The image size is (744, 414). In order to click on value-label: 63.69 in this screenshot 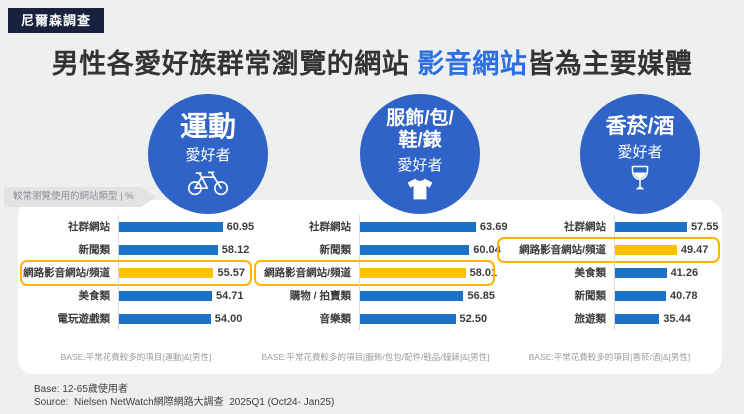, I will do `click(493, 226)`.